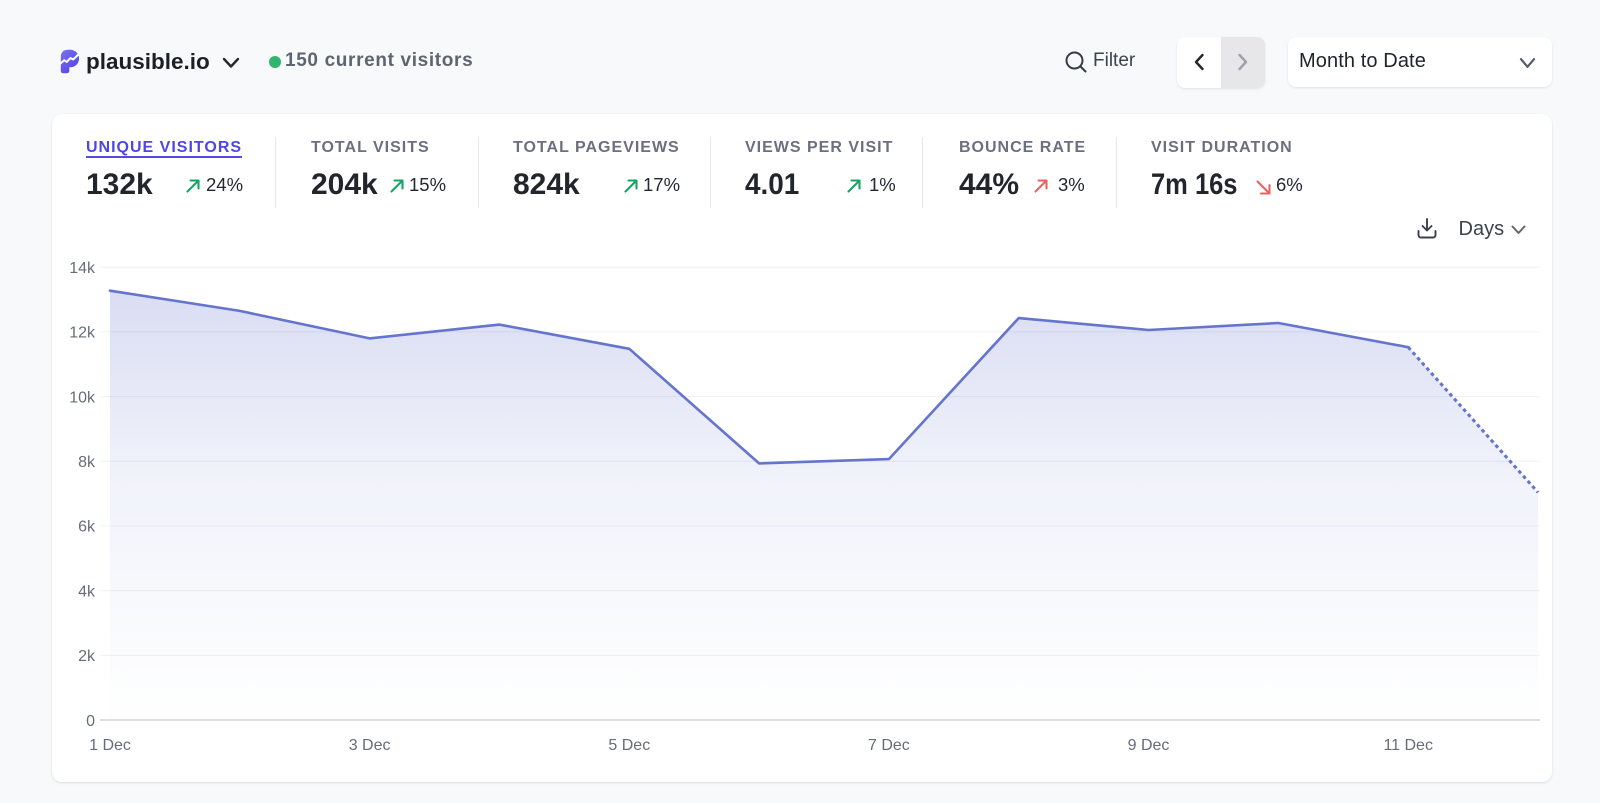 The width and height of the screenshot is (1600, 803). Describe the element at coordinates (87, 527) in the screenshot. I see `svg-text: 6k` at that location.